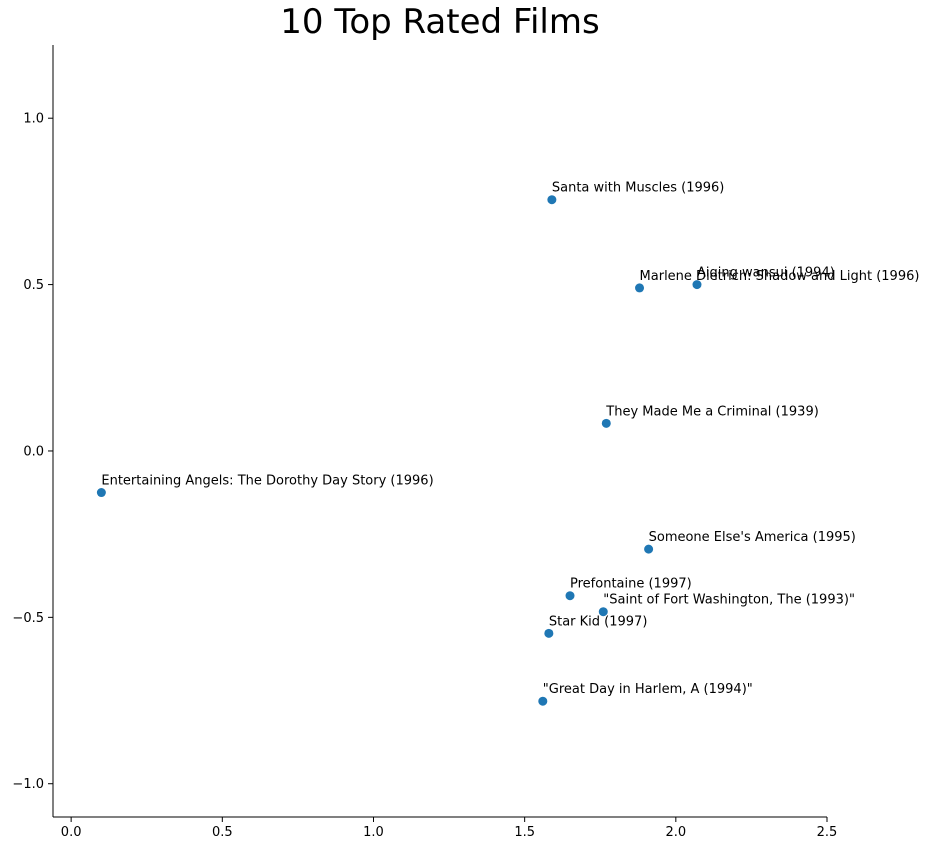 Image resolution: width=947 pixels, height=849 pixels. I want to click on y-axis-ticks: −1.0 −0.5 0.0 0.5 1.0, so click(32, 452).